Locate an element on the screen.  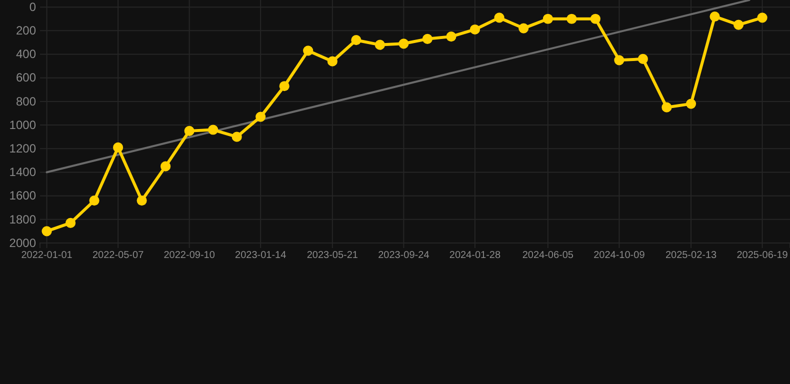
y-tick-label: 2000 is located at coordinates (22, 243).